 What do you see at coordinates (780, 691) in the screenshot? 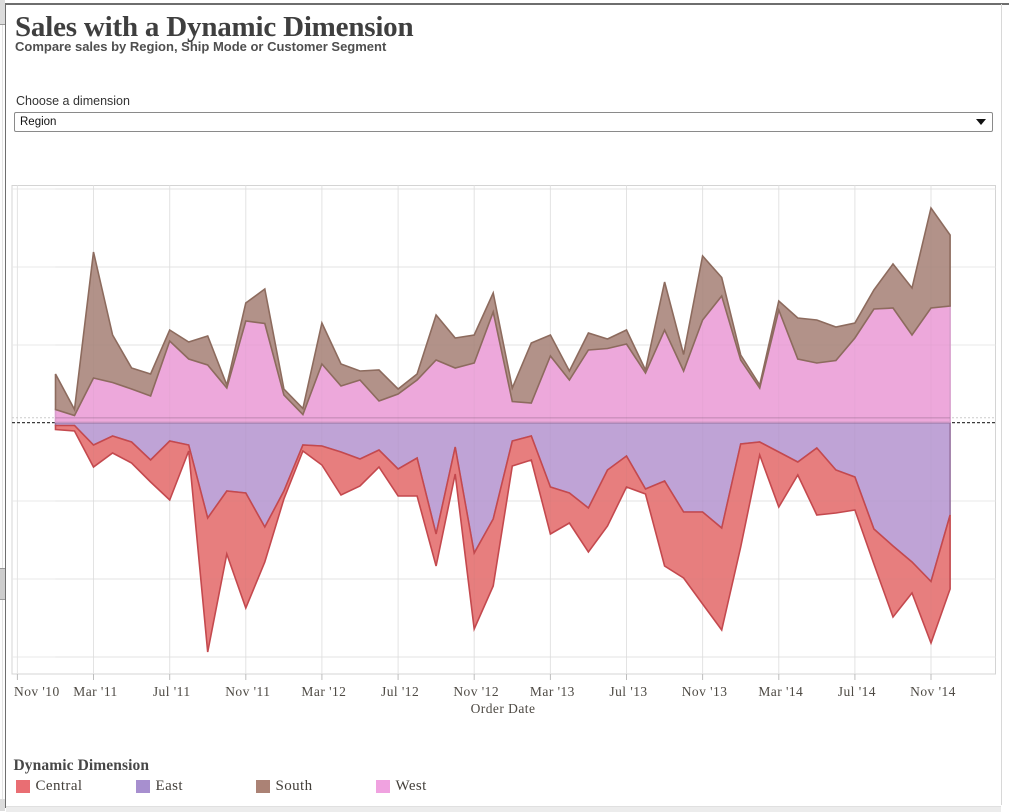
I see `svg-text: Mar '14` at bounding box center [780, 691].